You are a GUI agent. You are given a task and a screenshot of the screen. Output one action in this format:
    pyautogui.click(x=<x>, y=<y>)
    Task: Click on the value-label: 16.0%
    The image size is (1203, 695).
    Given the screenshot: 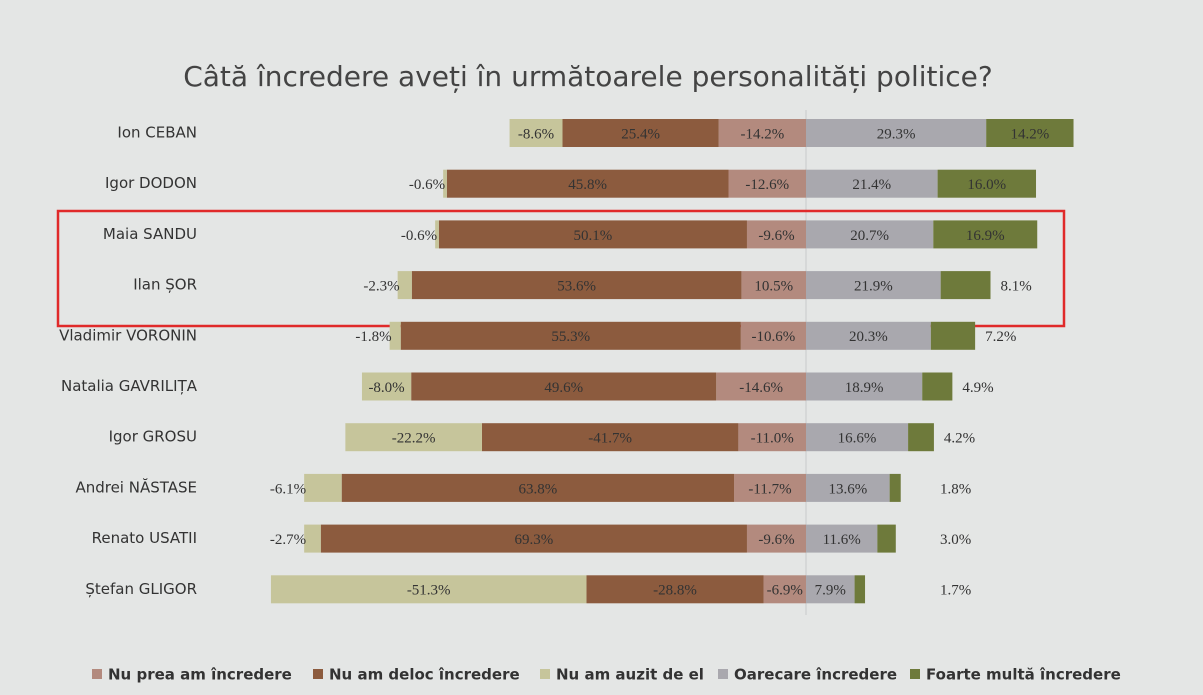 What is the action you would take?
    pyautogui.click(x=986, y=185)
    